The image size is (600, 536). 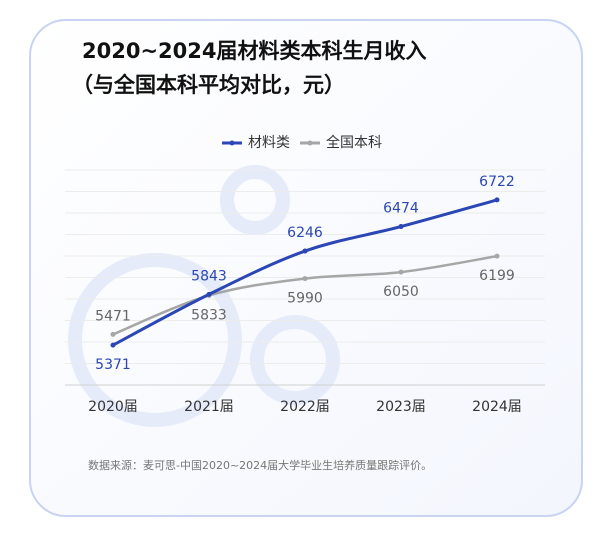 I want to click on data-label: 5371, so click(x=113, y=365).